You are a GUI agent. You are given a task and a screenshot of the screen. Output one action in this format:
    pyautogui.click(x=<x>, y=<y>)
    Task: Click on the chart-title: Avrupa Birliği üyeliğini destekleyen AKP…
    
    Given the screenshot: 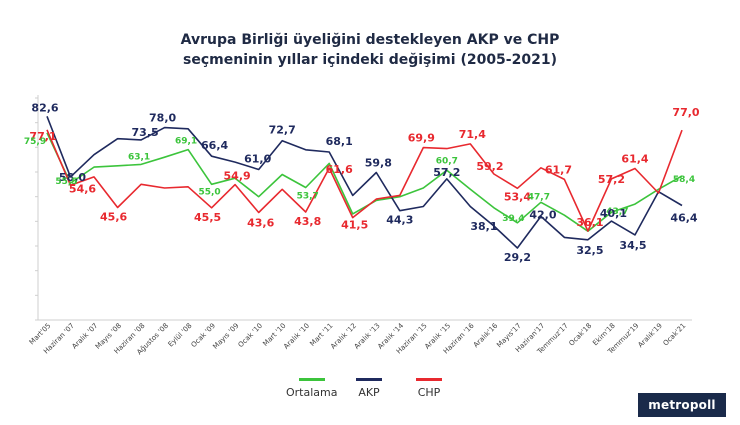 What is the action you would take?
    pyautogui.click(x=370, y=50)
    